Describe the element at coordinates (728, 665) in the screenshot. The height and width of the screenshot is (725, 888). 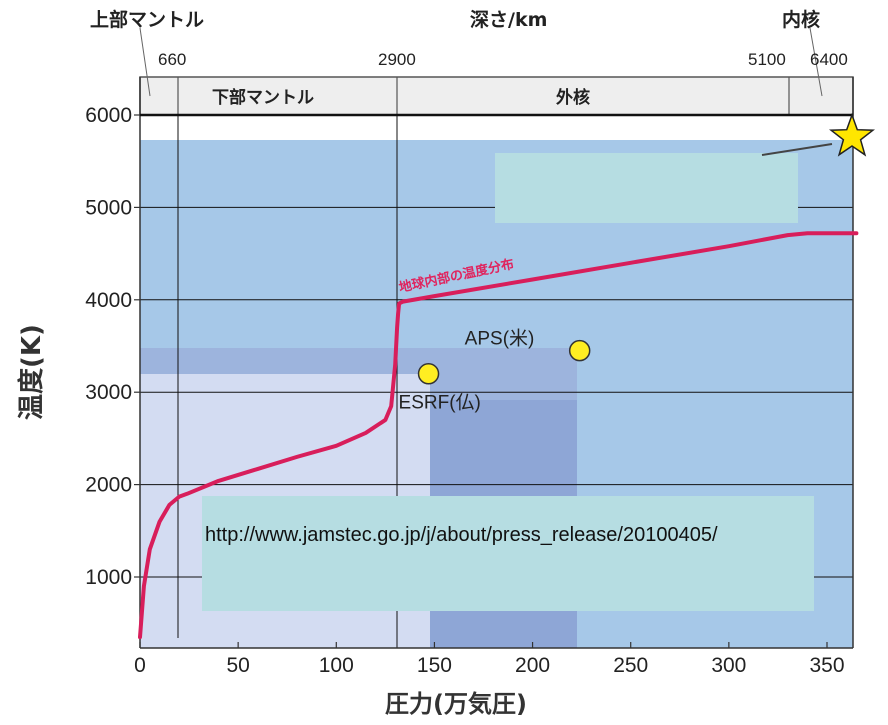
I see `x-tick-label-300: 300` at that location.